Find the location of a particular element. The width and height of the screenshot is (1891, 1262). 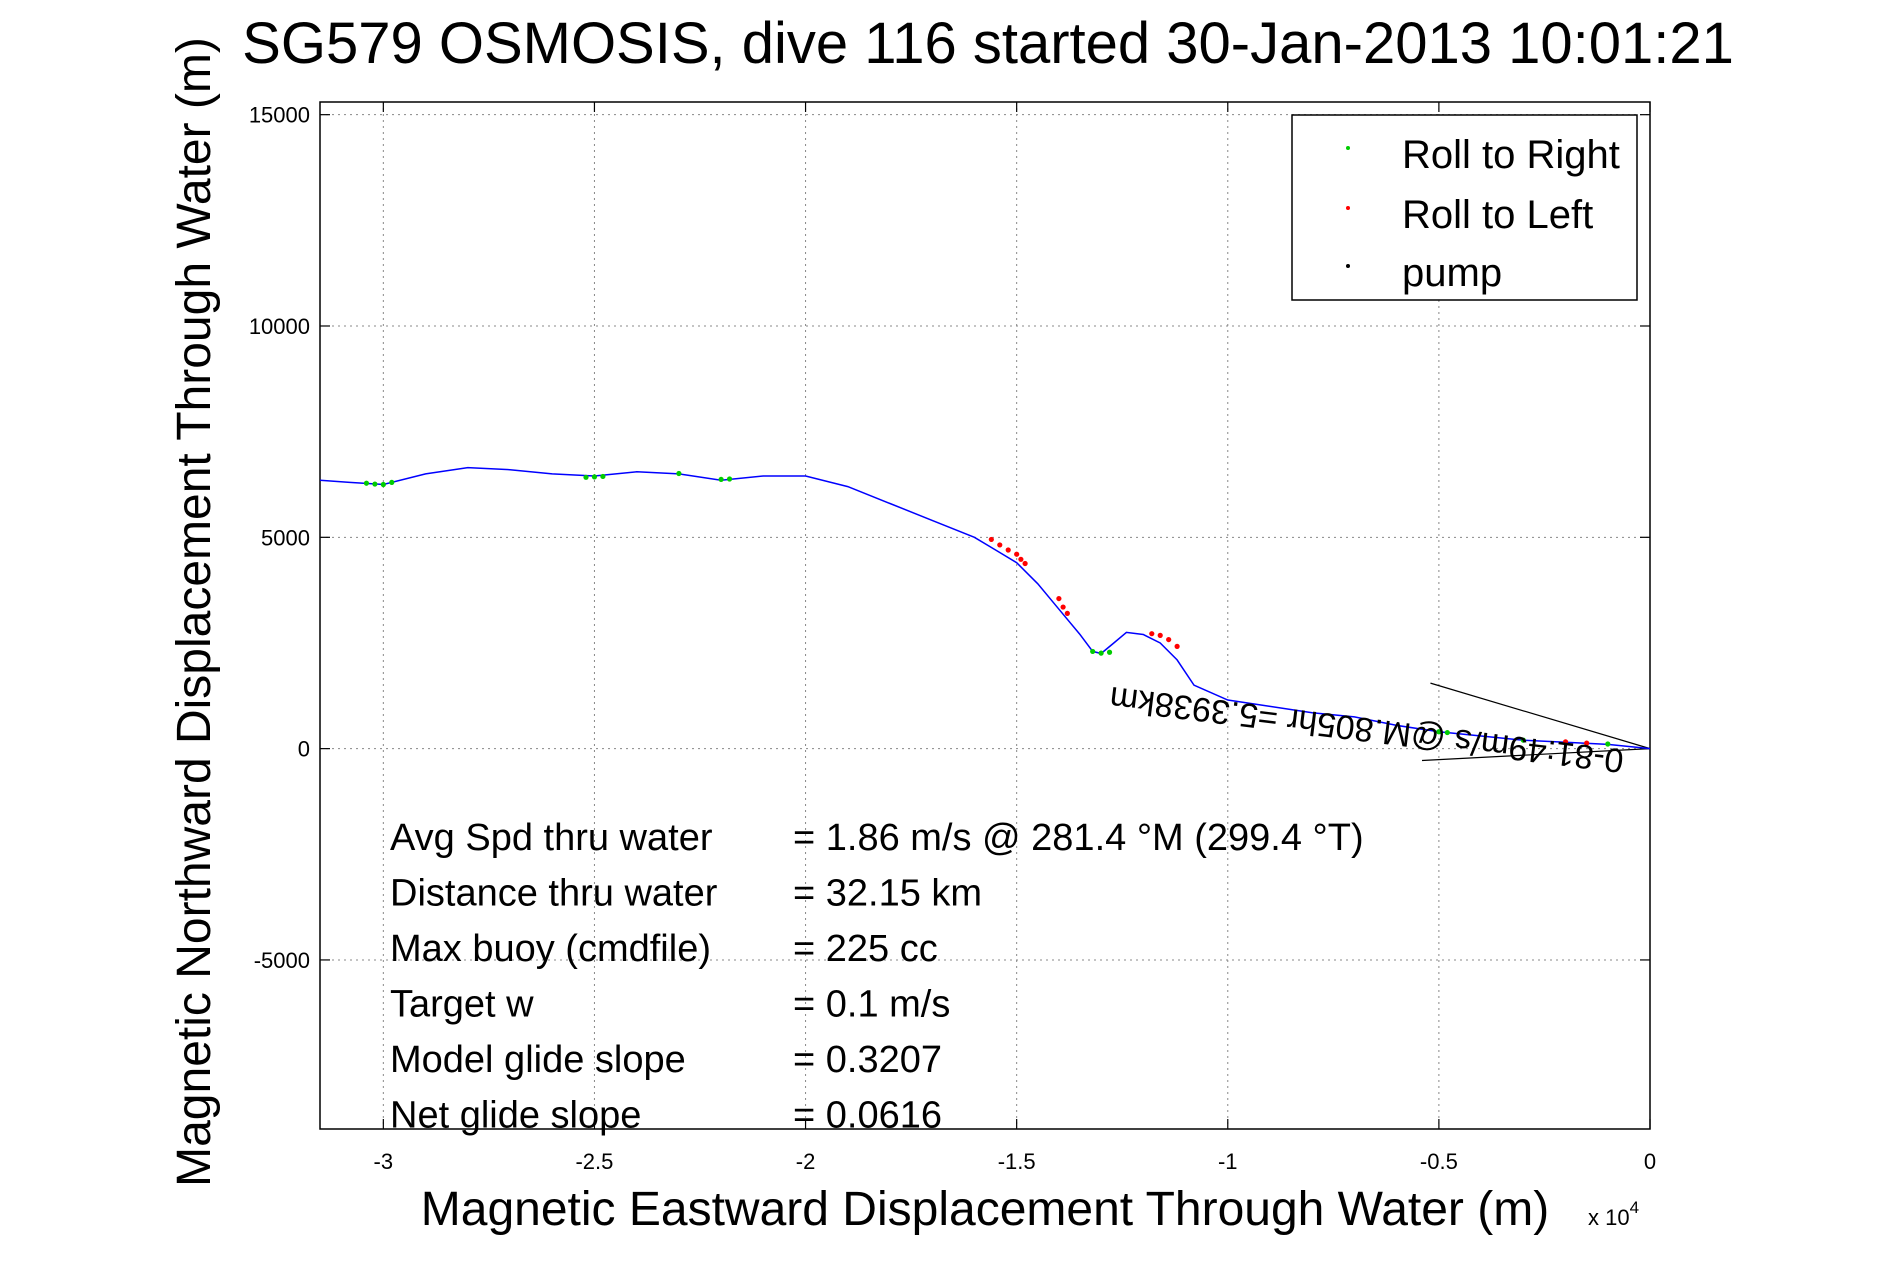

stat-value: = 225 cc is located at coordinates (865, 949).